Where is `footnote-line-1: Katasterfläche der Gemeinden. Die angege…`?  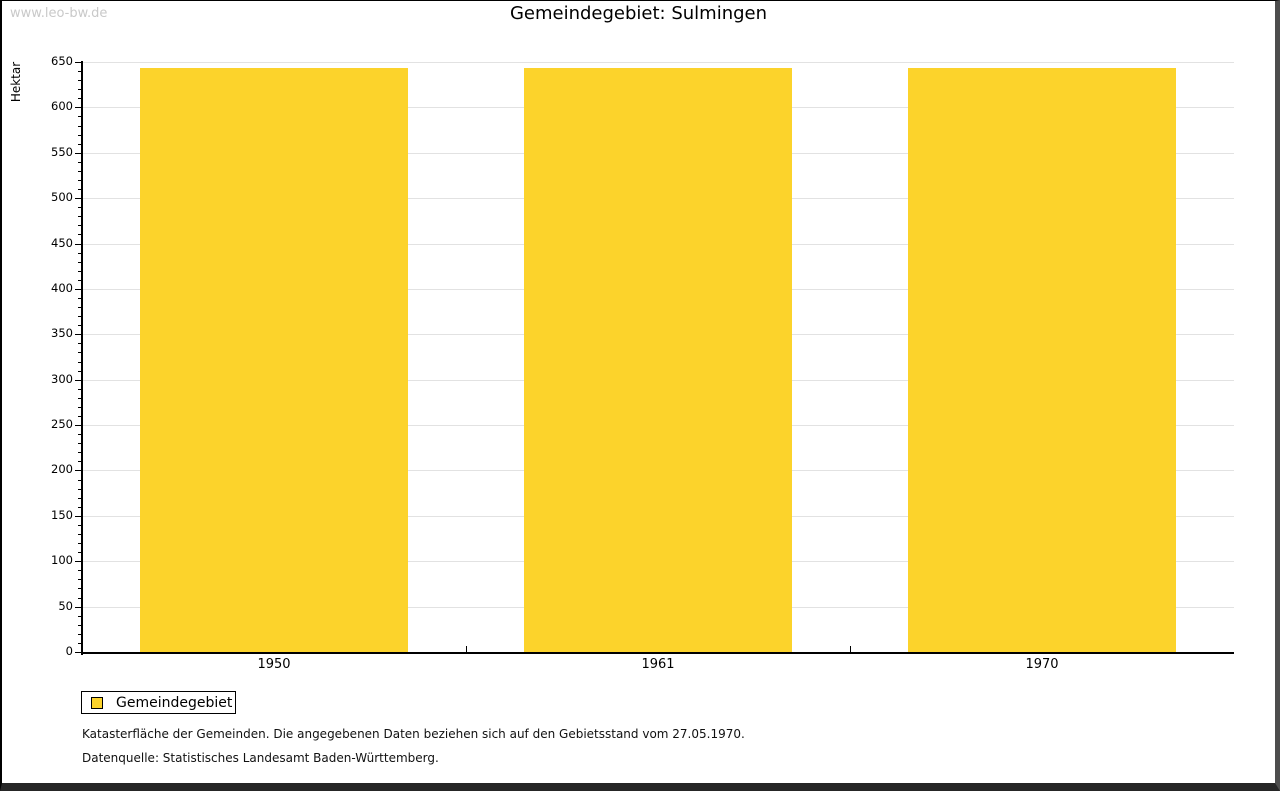
footnote-line-1: Katasterfläche der Gemeinden. Die angege… is located at coordinates (413, 734).